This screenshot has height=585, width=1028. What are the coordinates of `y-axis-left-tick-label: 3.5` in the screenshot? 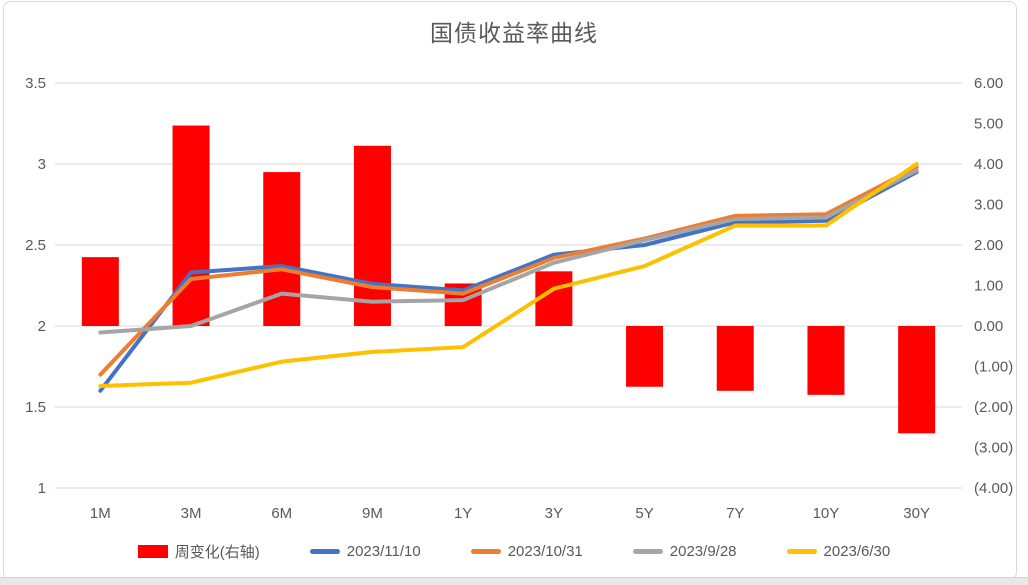 It's located at (35, 83).